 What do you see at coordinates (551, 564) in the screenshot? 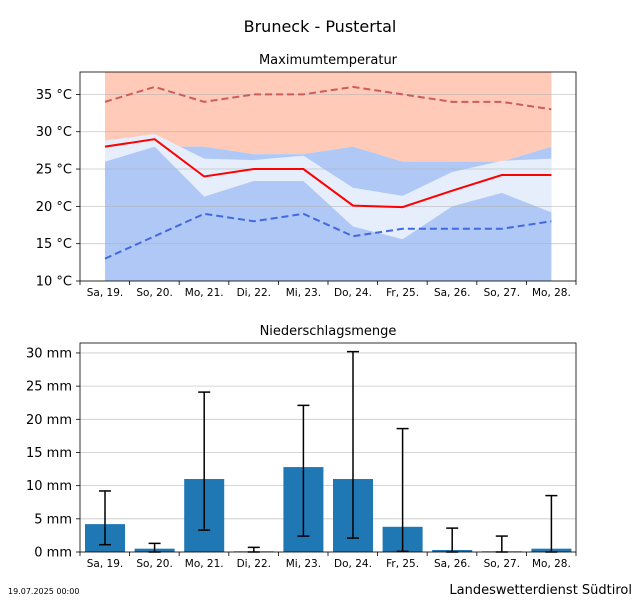
I see `precipitation-xtick-label: Mo, 28.` at bounding box center [551, 564].